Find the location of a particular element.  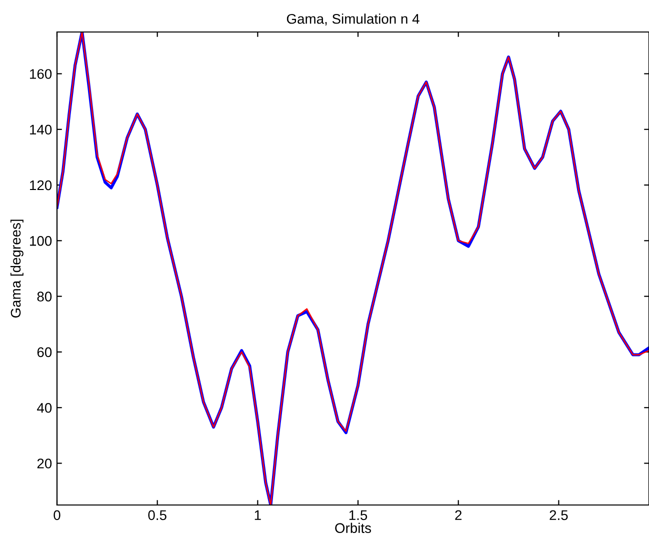

chart-title: Gama, Simulation n 4 is located at coordinates (353, 20).